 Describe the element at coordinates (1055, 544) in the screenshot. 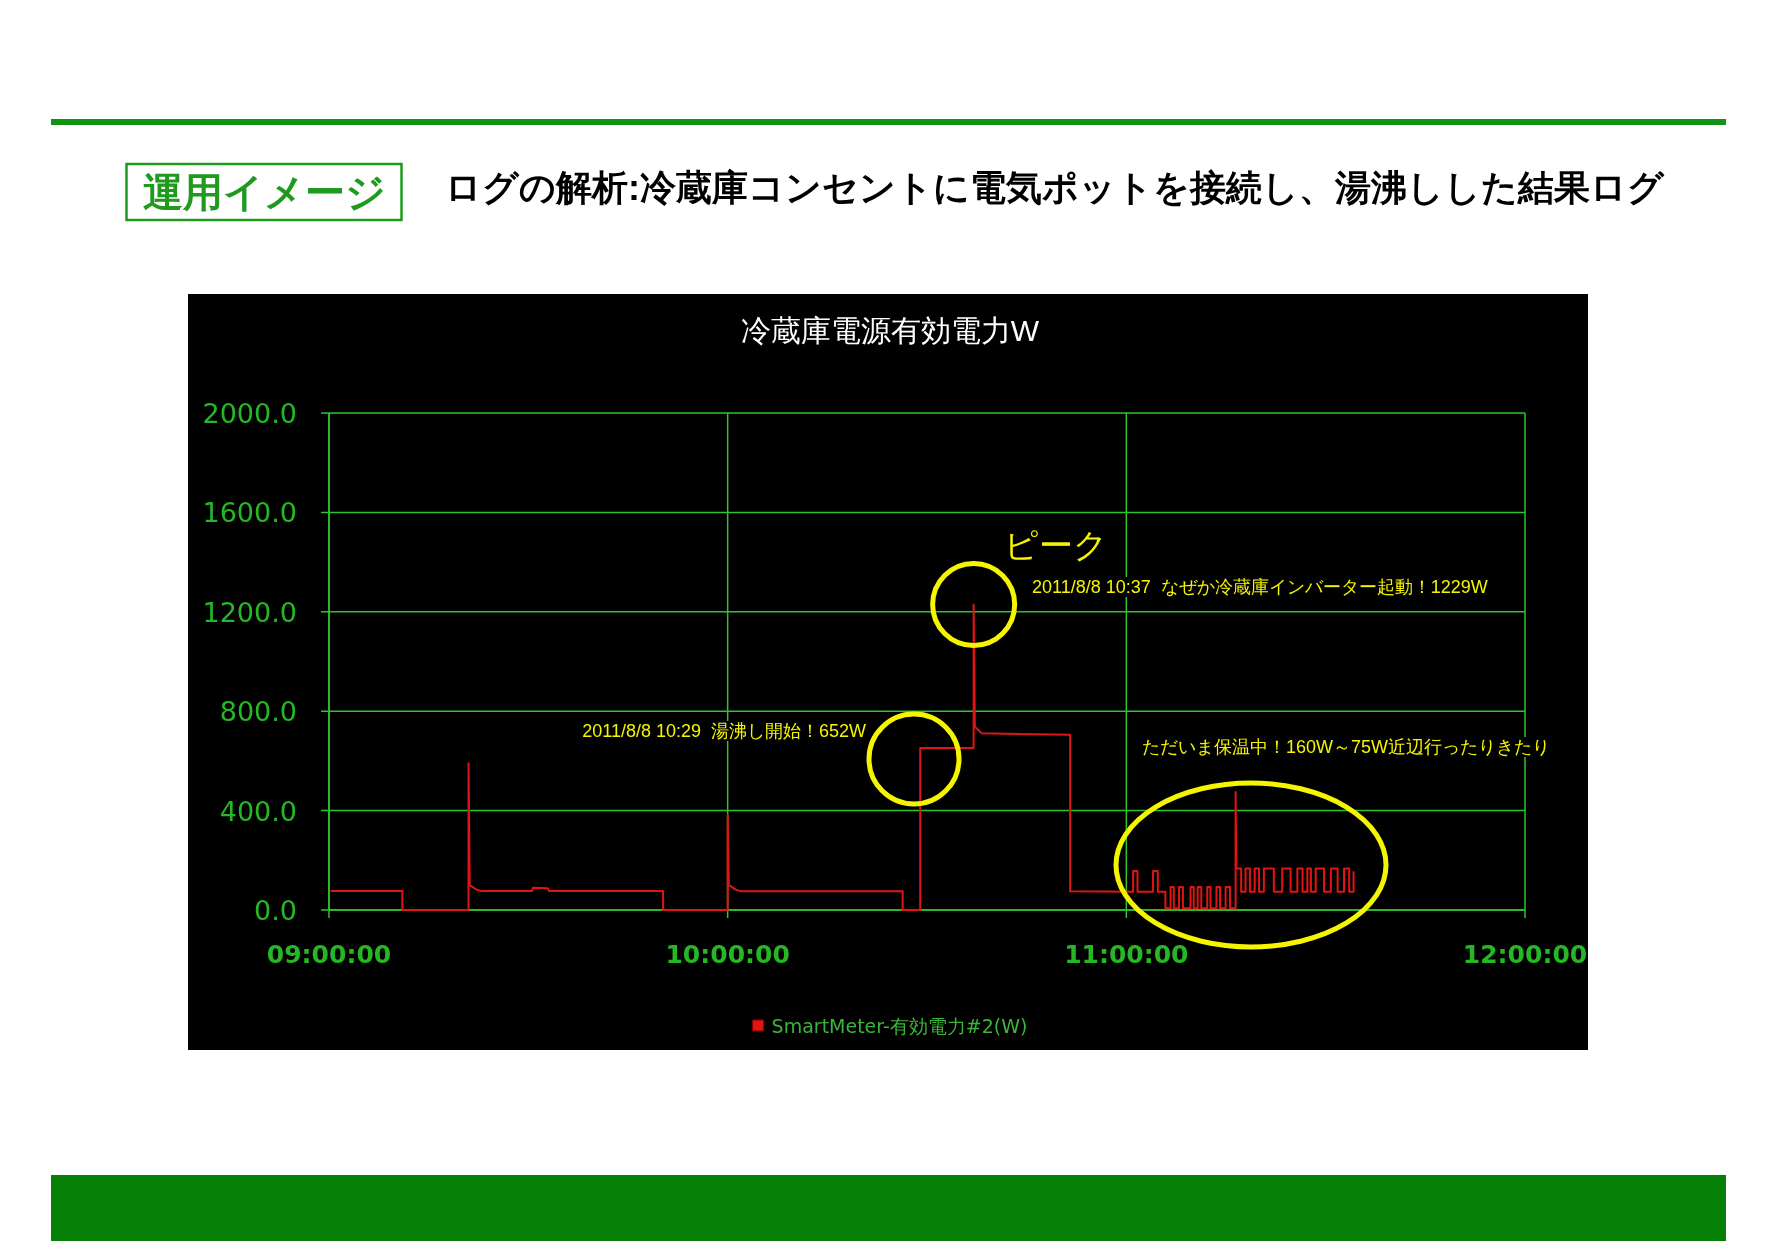

I see `annotation: ピーク` at that location.